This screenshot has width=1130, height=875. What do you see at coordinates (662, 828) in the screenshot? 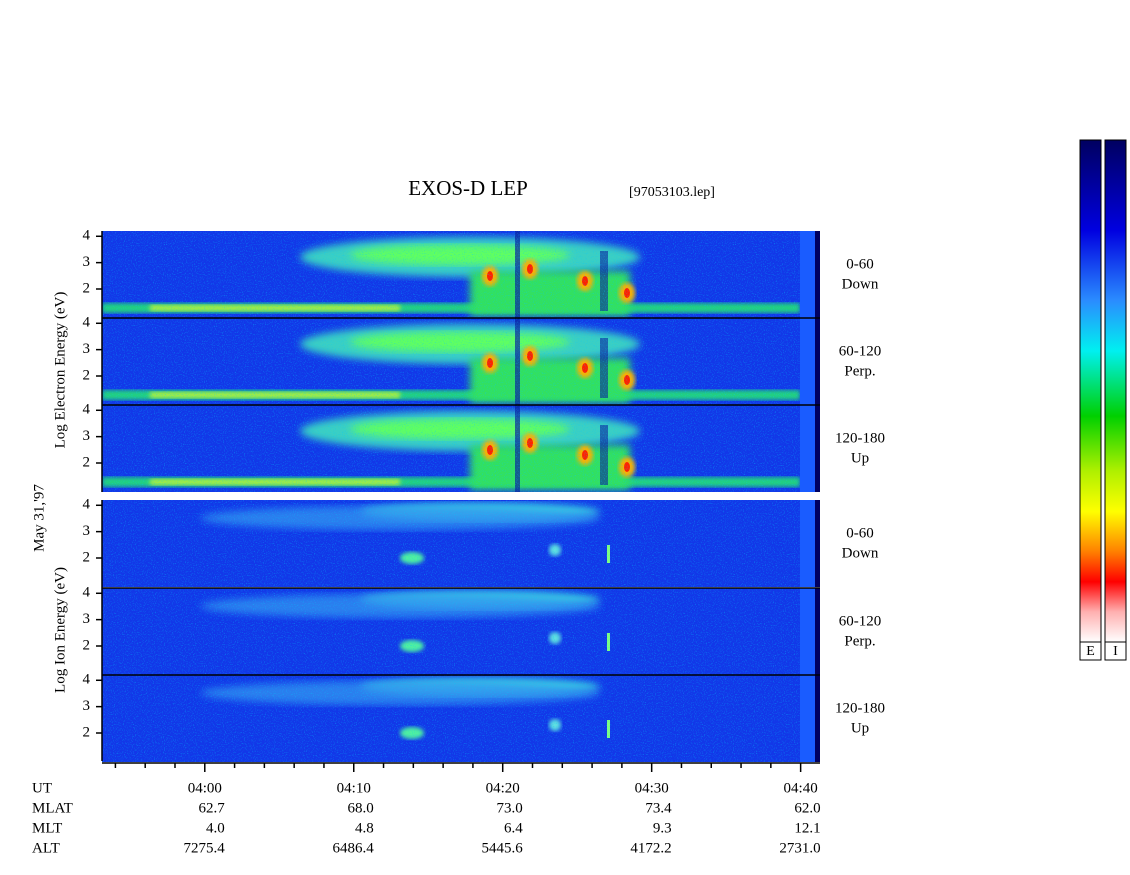
I see `ephemeris-value: 9.3` at bounding box center [662, 828].